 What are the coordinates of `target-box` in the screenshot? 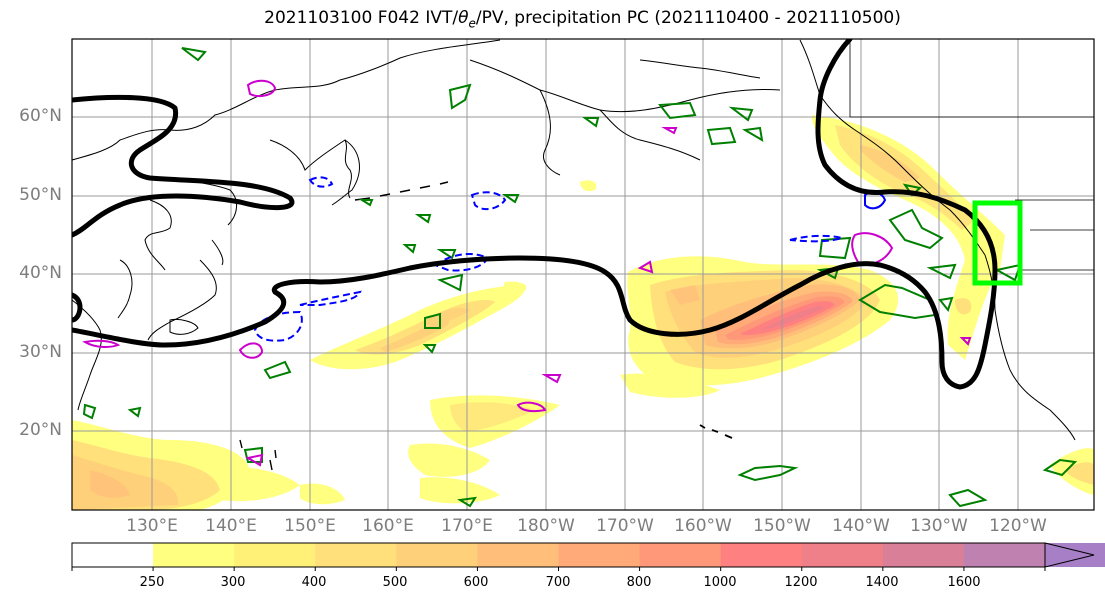 It's located at (997, 243).